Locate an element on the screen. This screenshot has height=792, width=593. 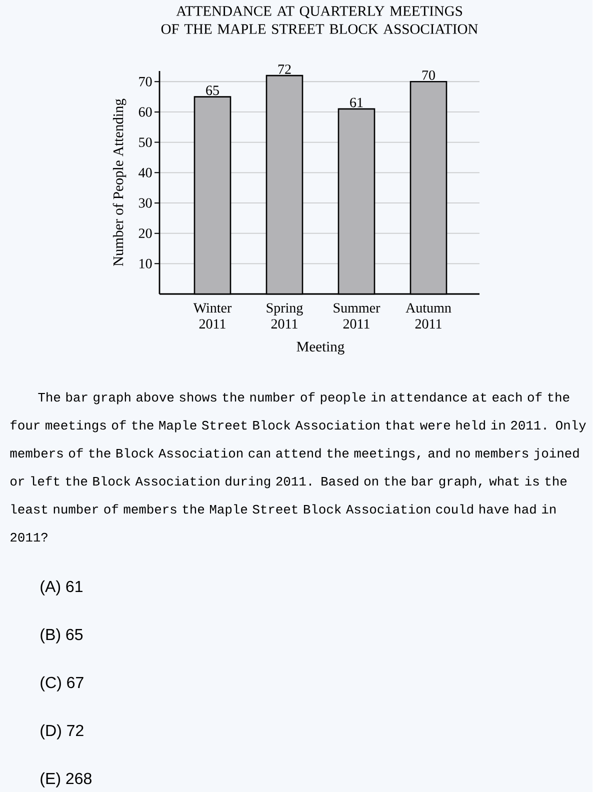
y-tick-label: 50 is located at coordinates (145, 143).